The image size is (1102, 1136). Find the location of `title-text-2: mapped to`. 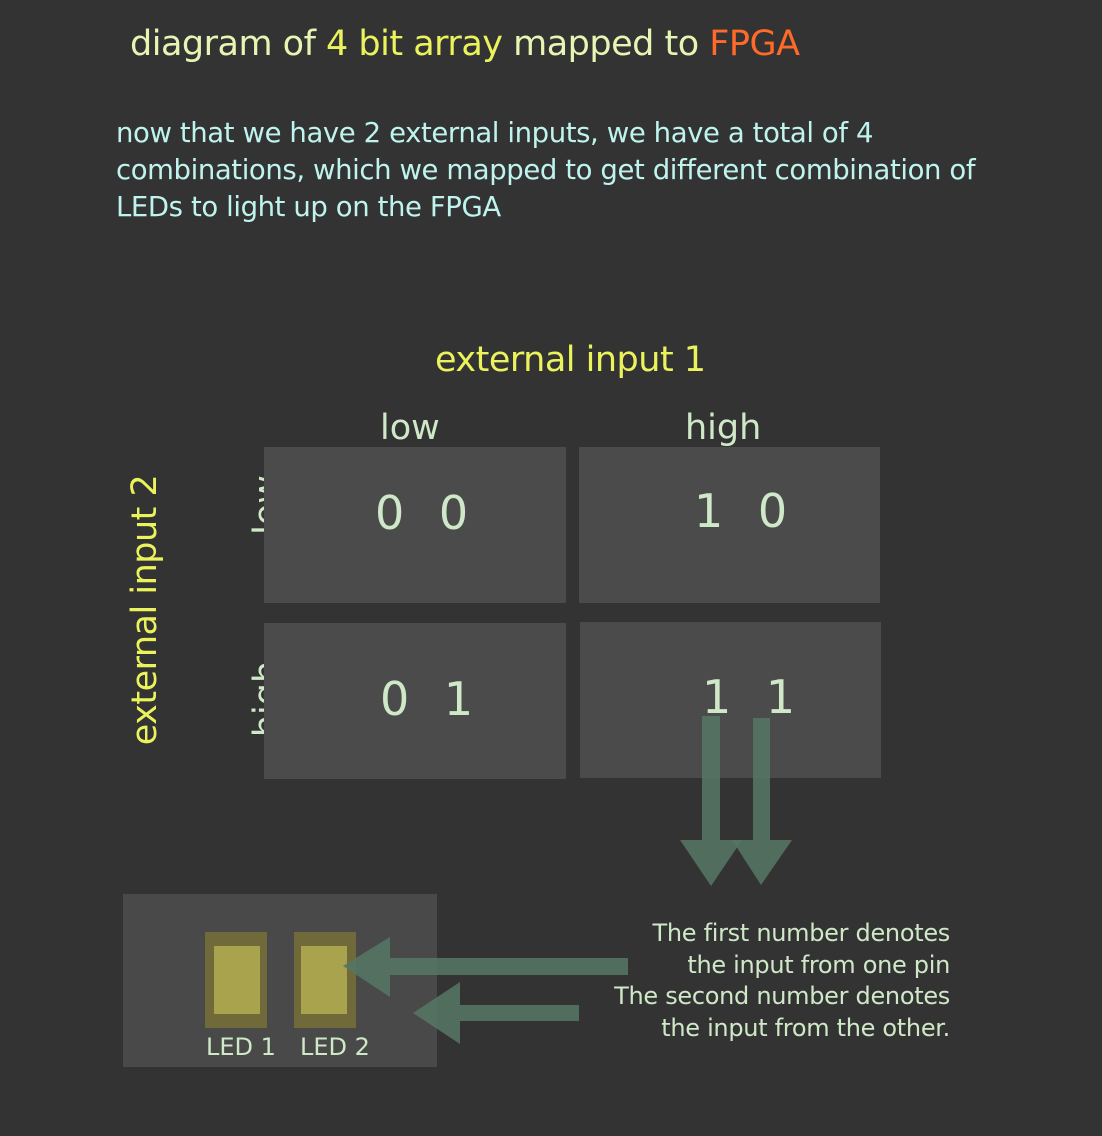

title-text-2: mapped to is located at coordinates (606, 44).